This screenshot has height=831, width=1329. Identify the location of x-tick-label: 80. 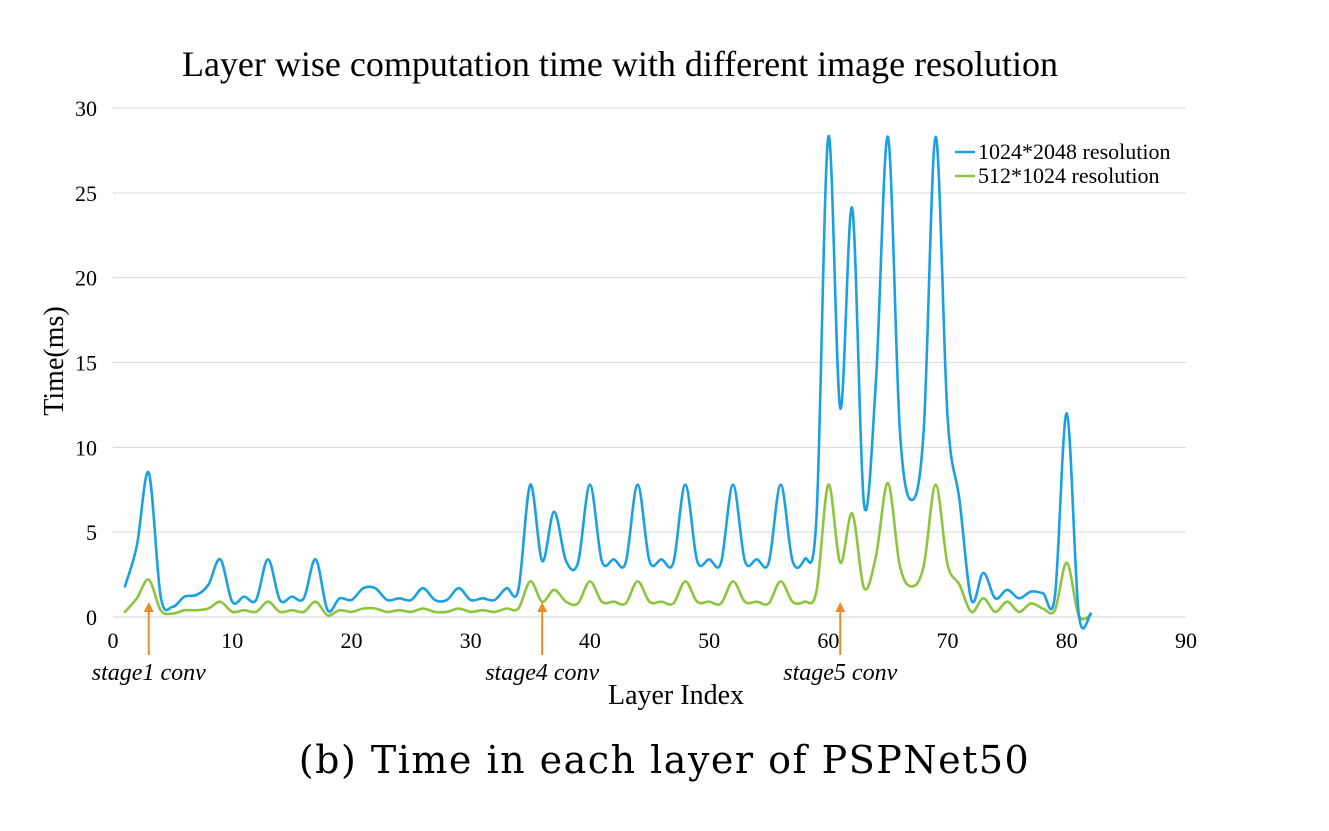
(1067, 640).